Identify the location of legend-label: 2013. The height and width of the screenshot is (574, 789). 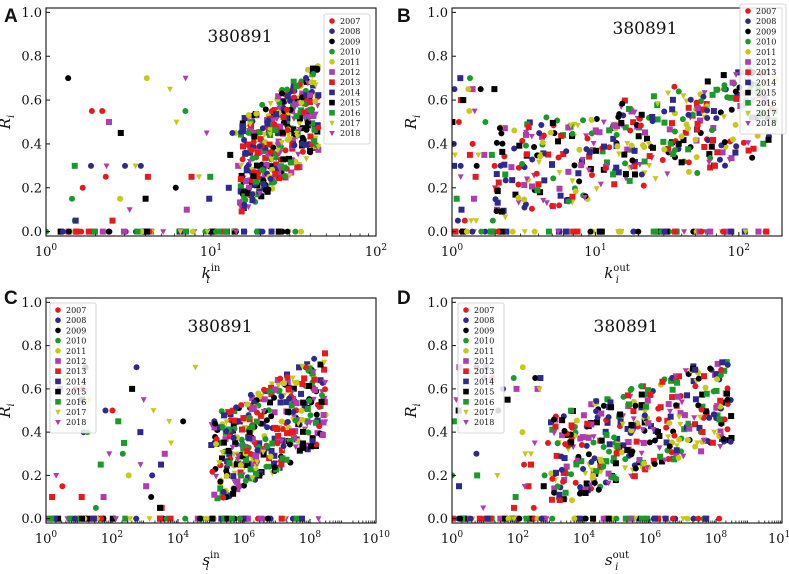
(484, 371).